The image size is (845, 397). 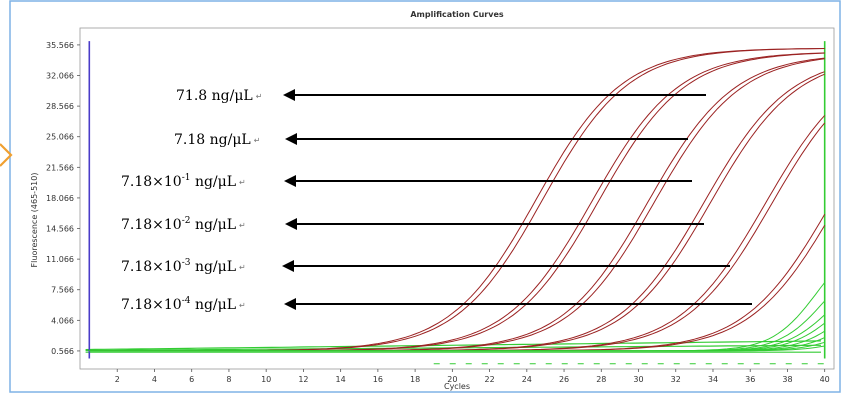 I want to click on x-axis-ticks: 2 4 6 8 10 12 14 16 18 20 22 24 26 28 30 32 34 36 38 40, so click(x=472, y=376).